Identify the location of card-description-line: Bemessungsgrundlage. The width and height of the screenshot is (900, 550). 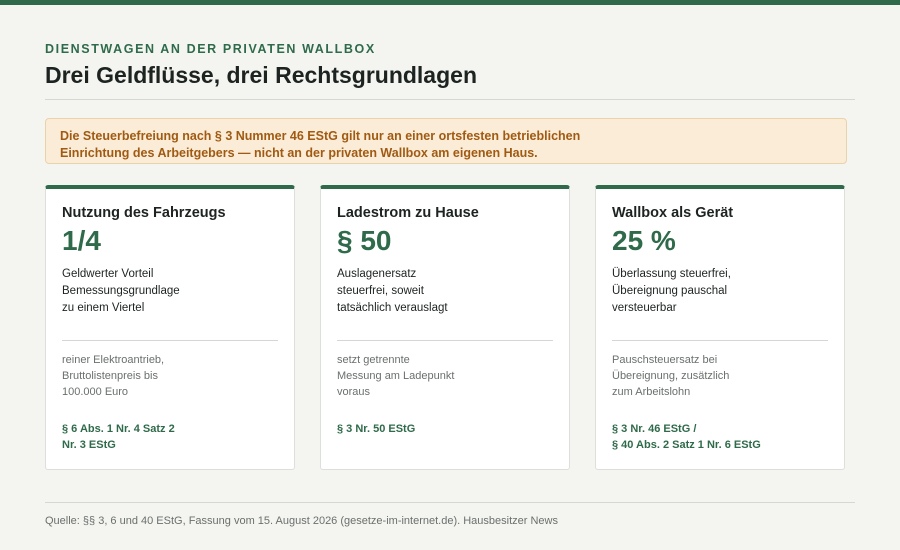
(121, 291).